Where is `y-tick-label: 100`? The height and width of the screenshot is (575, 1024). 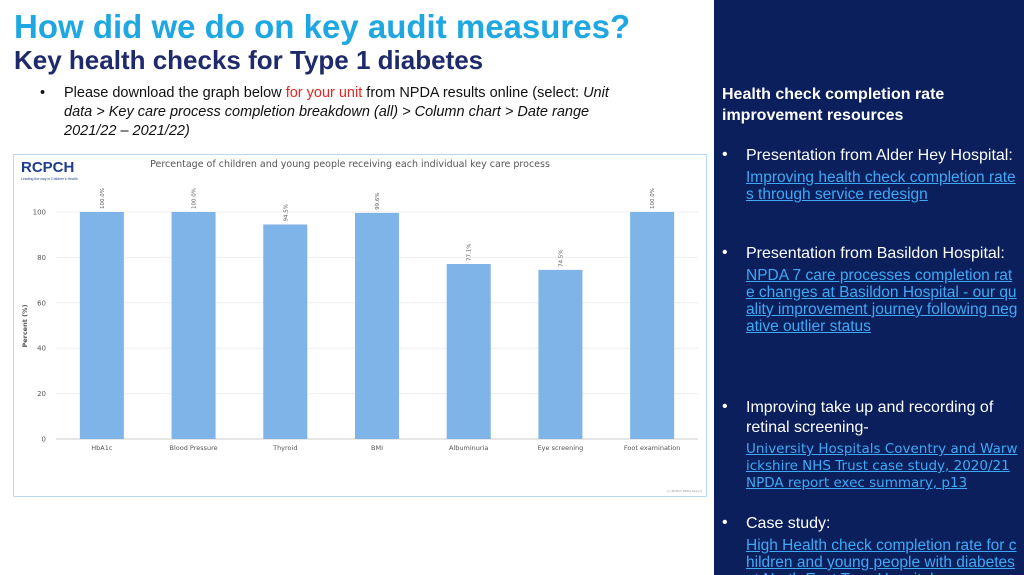 y-tick-label: 100 is located at coordinates (39, 213).